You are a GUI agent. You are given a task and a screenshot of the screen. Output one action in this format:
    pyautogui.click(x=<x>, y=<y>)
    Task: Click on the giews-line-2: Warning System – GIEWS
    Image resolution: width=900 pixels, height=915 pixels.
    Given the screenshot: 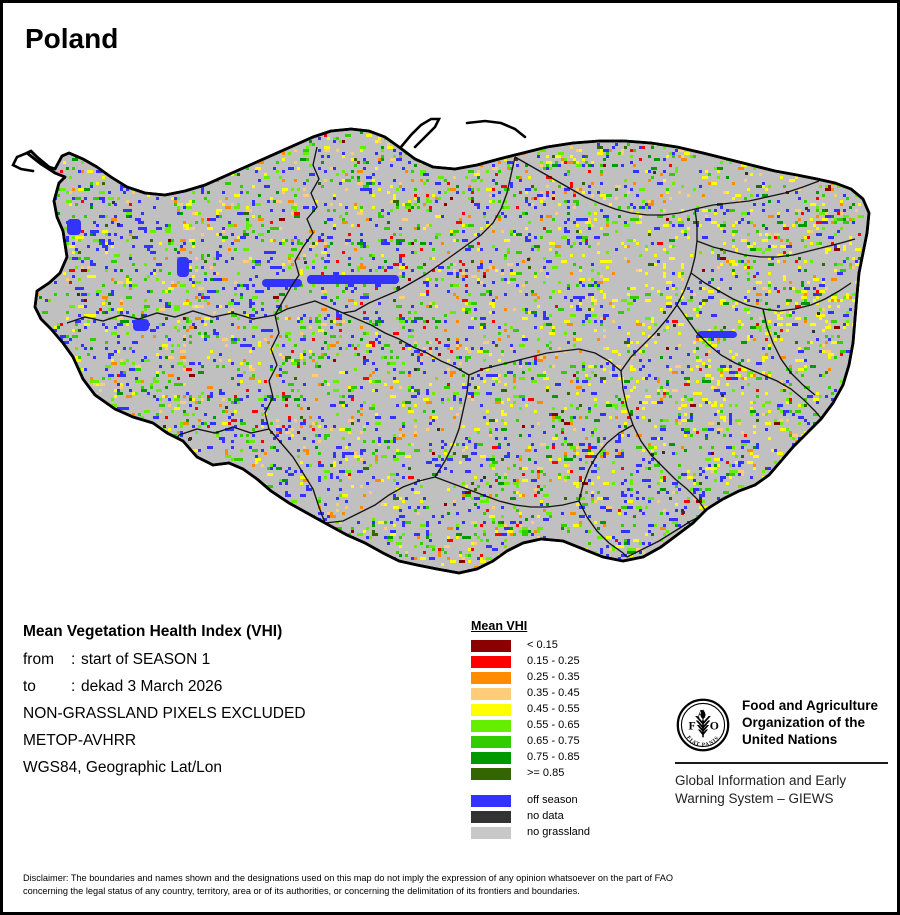 What is the action you would take?
    pyautogui.click(x=754, y=798)
    